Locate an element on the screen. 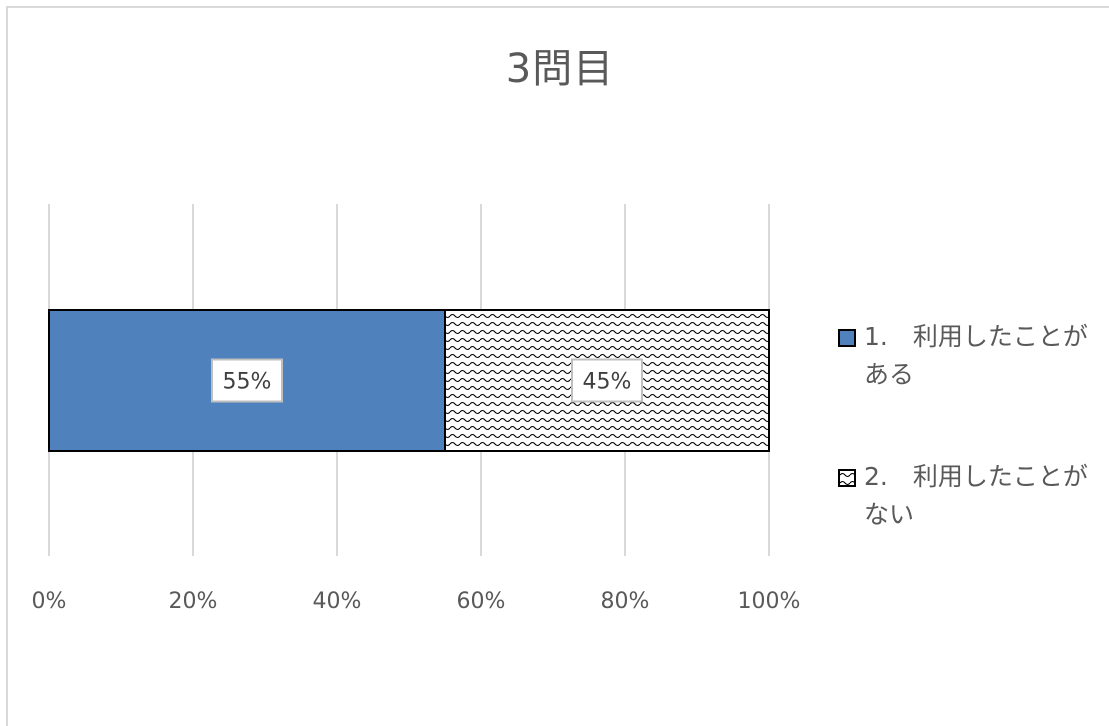  x-axis-ticks: 0% 20% 40% 60% 80% 100% is located at coordinates (416, 601).